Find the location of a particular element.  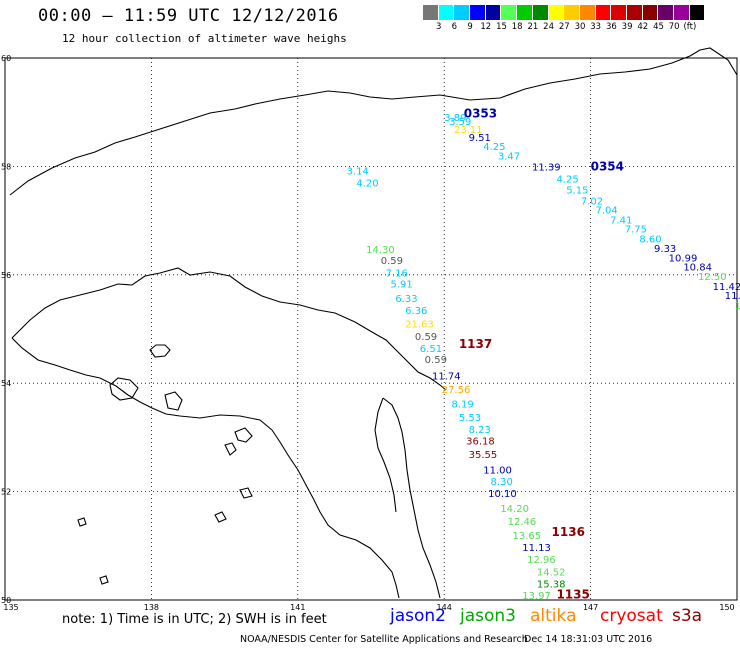

latitude-tick-label: 58 is located at coordinates (6, 166).